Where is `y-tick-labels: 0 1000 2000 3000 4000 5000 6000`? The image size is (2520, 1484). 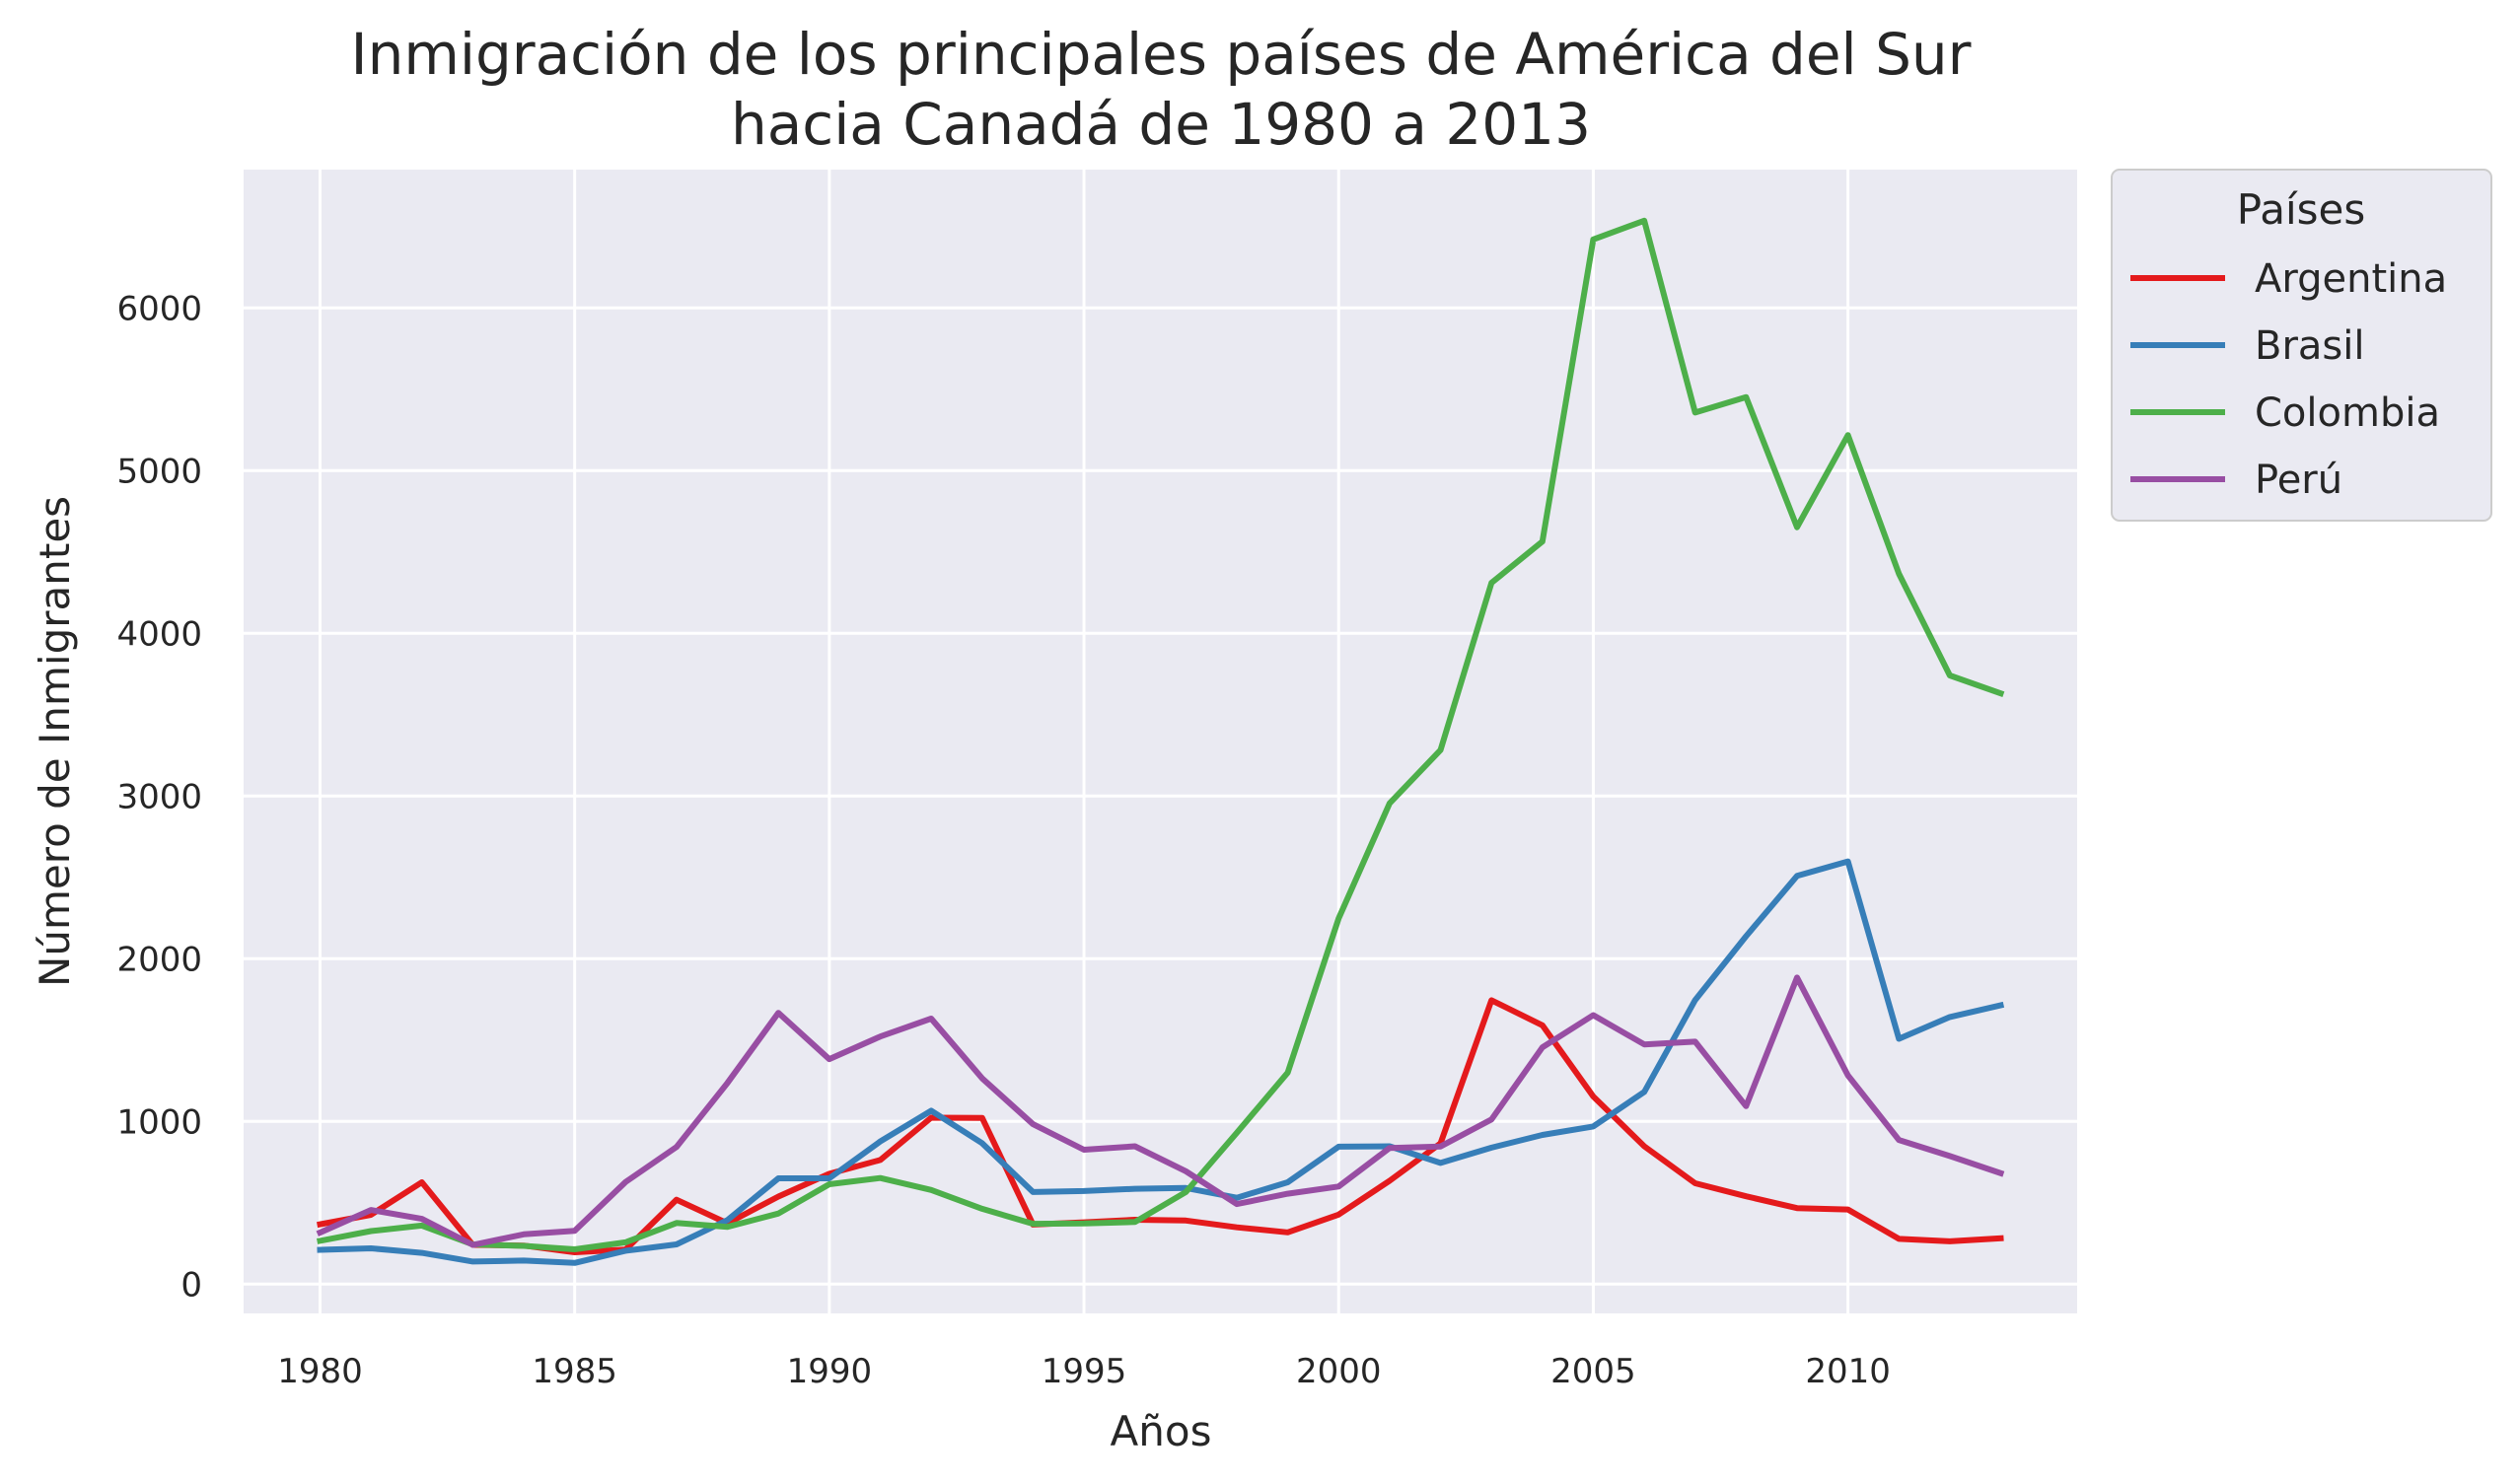
y-tick-labels: 0 1000 2000 3000 4000 5000 6000 is located at coordinates (159, 797).